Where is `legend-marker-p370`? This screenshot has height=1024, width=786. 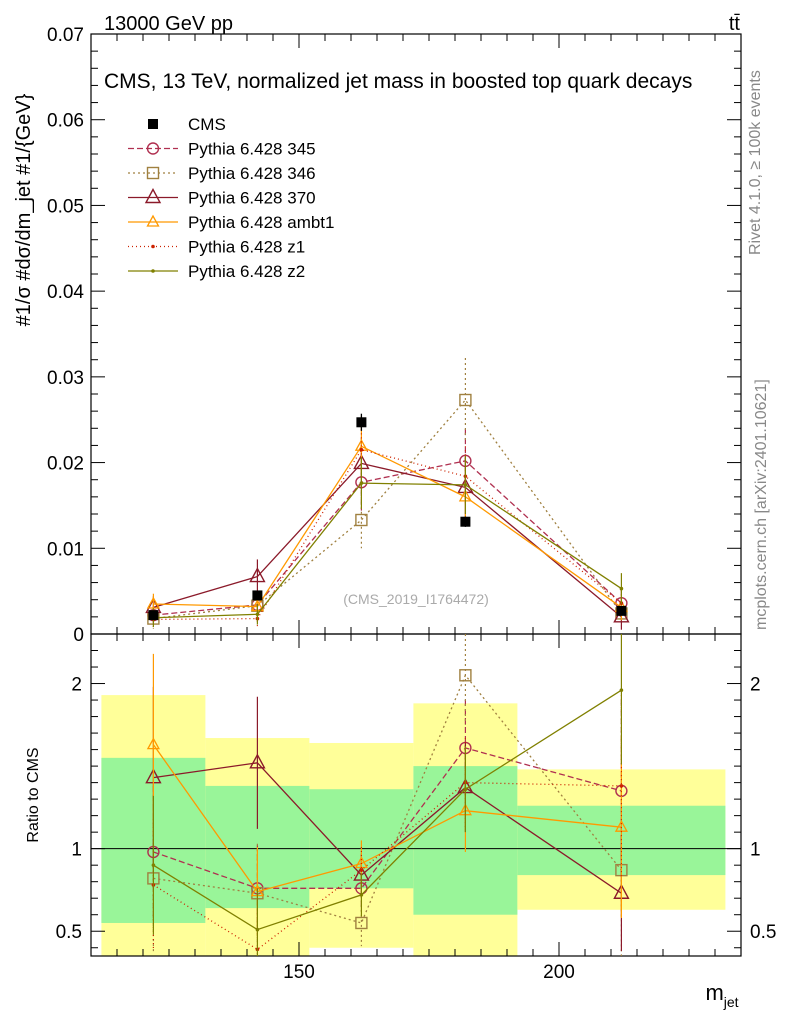 legend-marker-p370 is located at coordinates (153, 196).